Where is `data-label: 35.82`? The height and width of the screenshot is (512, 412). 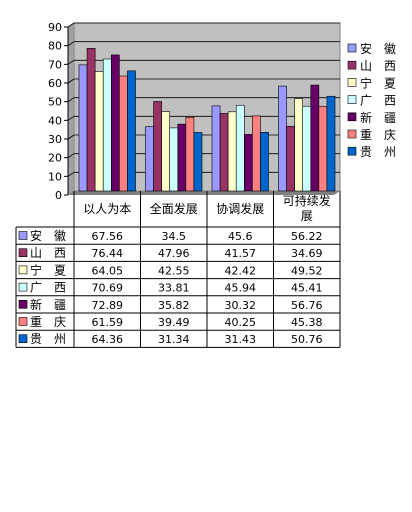
data-label: 35.82 is located at coordinates (174, 305).